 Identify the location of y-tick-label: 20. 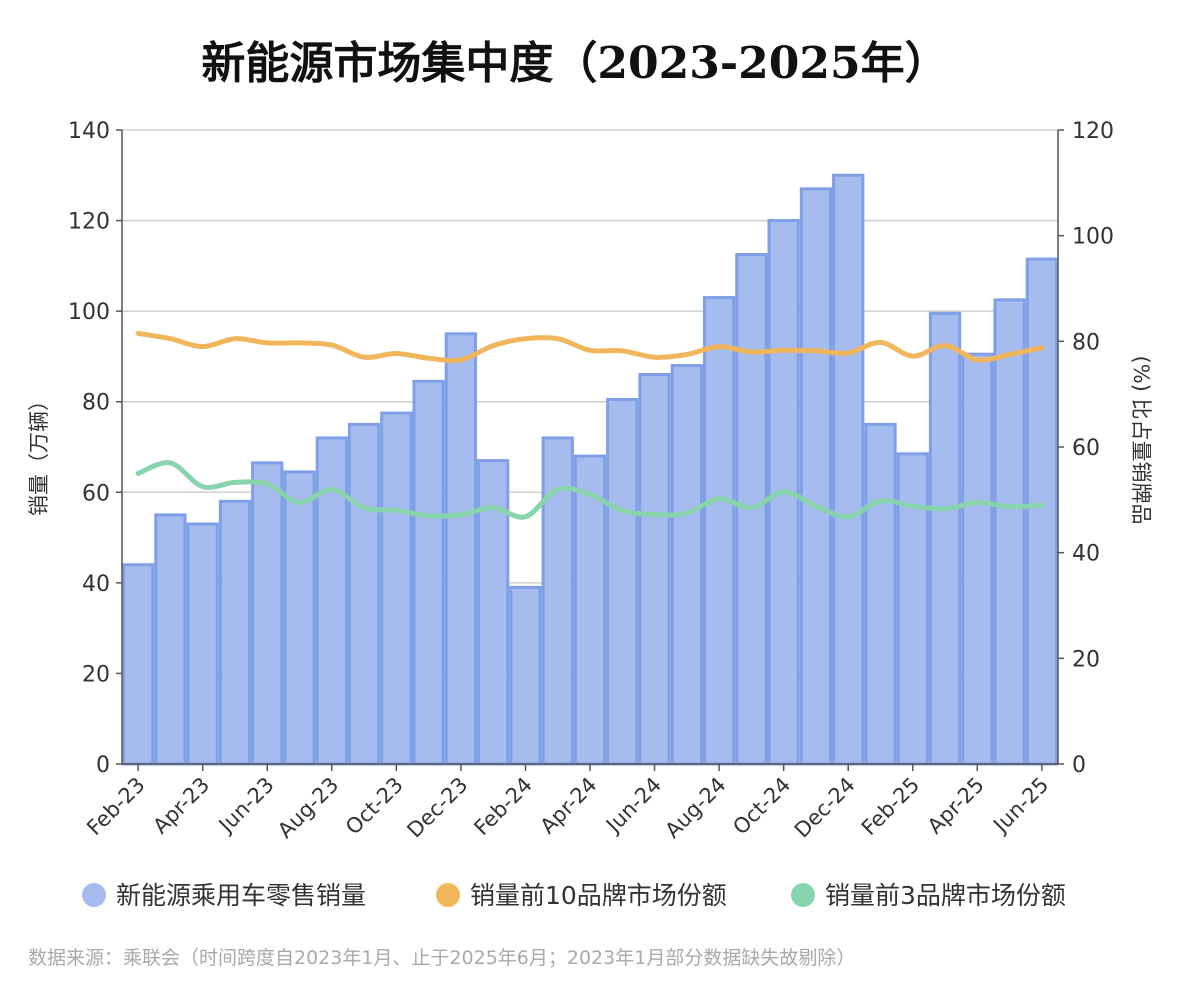
(96, 674).